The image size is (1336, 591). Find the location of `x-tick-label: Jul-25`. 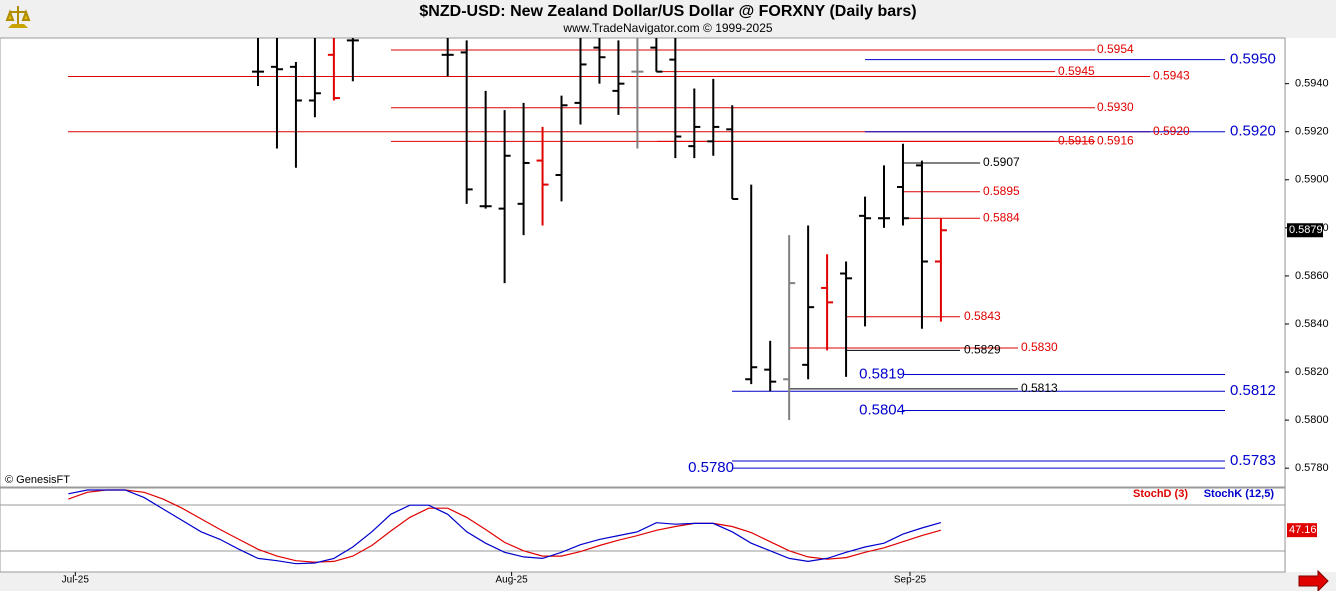

x-tick-label: Jul-25 is located at coordinates (76, 580).